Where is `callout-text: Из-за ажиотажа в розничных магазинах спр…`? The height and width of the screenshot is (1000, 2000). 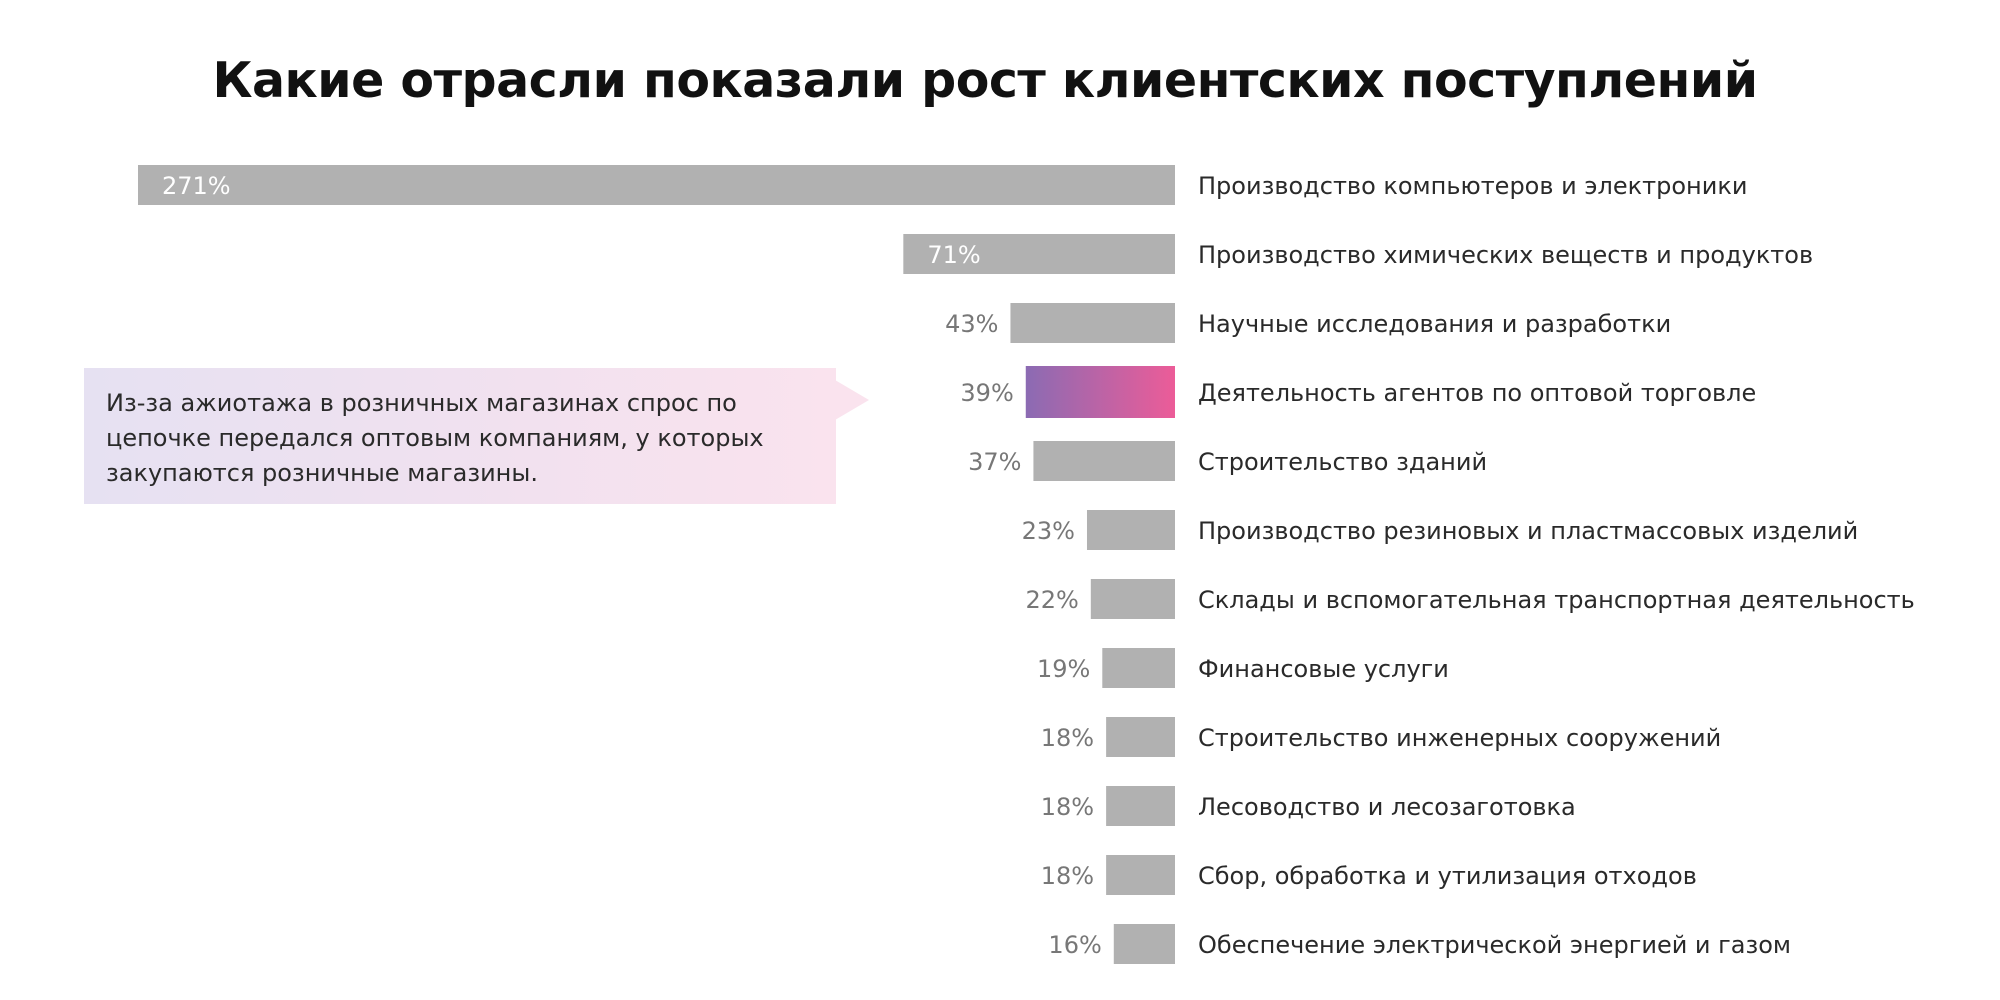
callout-text: Из-за ажиотажа в розничных магазинах спр… is located at coordinates (435, 438).